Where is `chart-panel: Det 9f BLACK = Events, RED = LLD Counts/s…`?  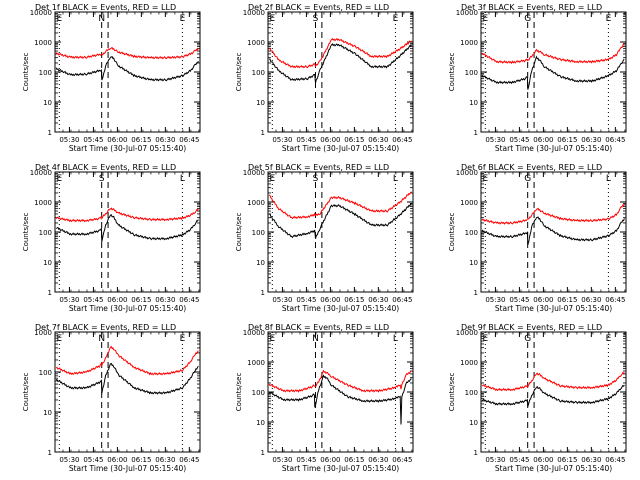 chart-panel: Det 9f BLACK = Events, RED = LLD Counts/s… is located at coordinates (537, 398).